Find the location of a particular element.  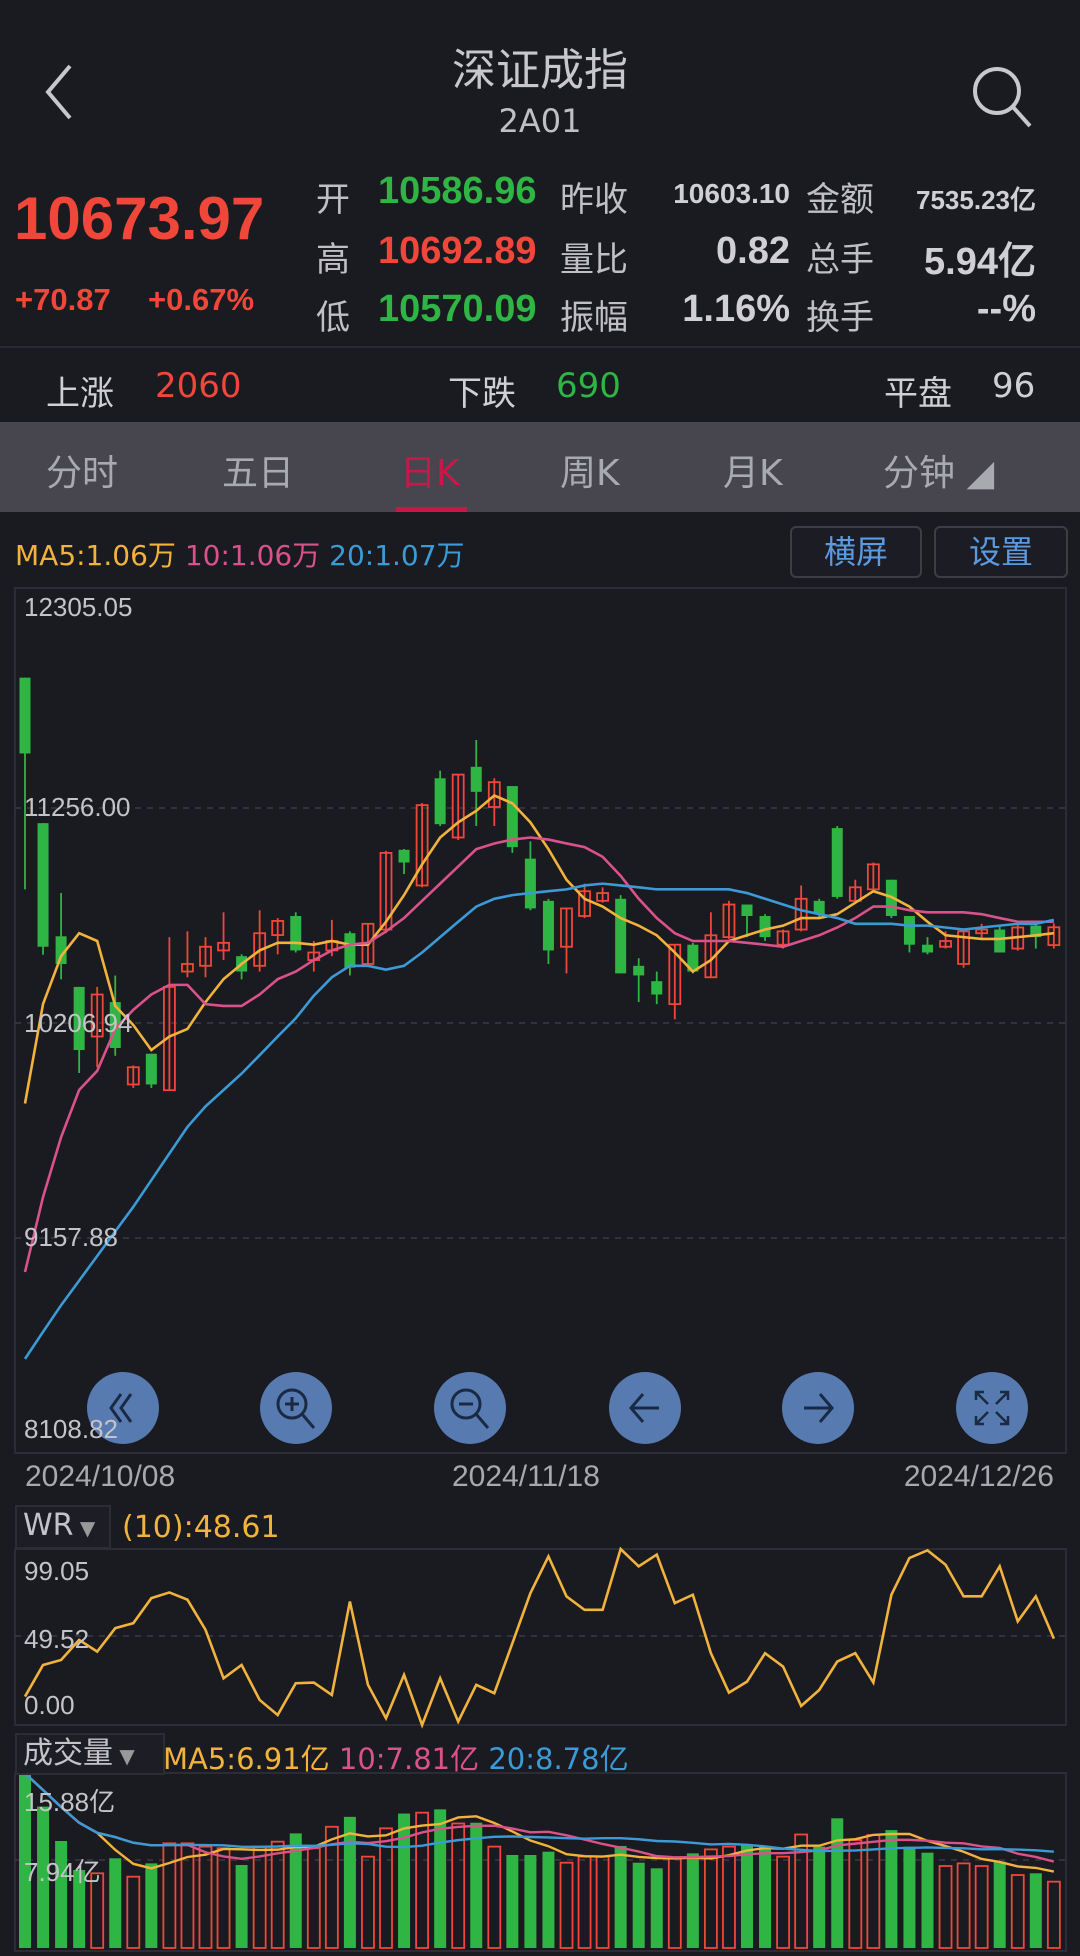

zoom-in-button is located at coordinates (296, 1408).